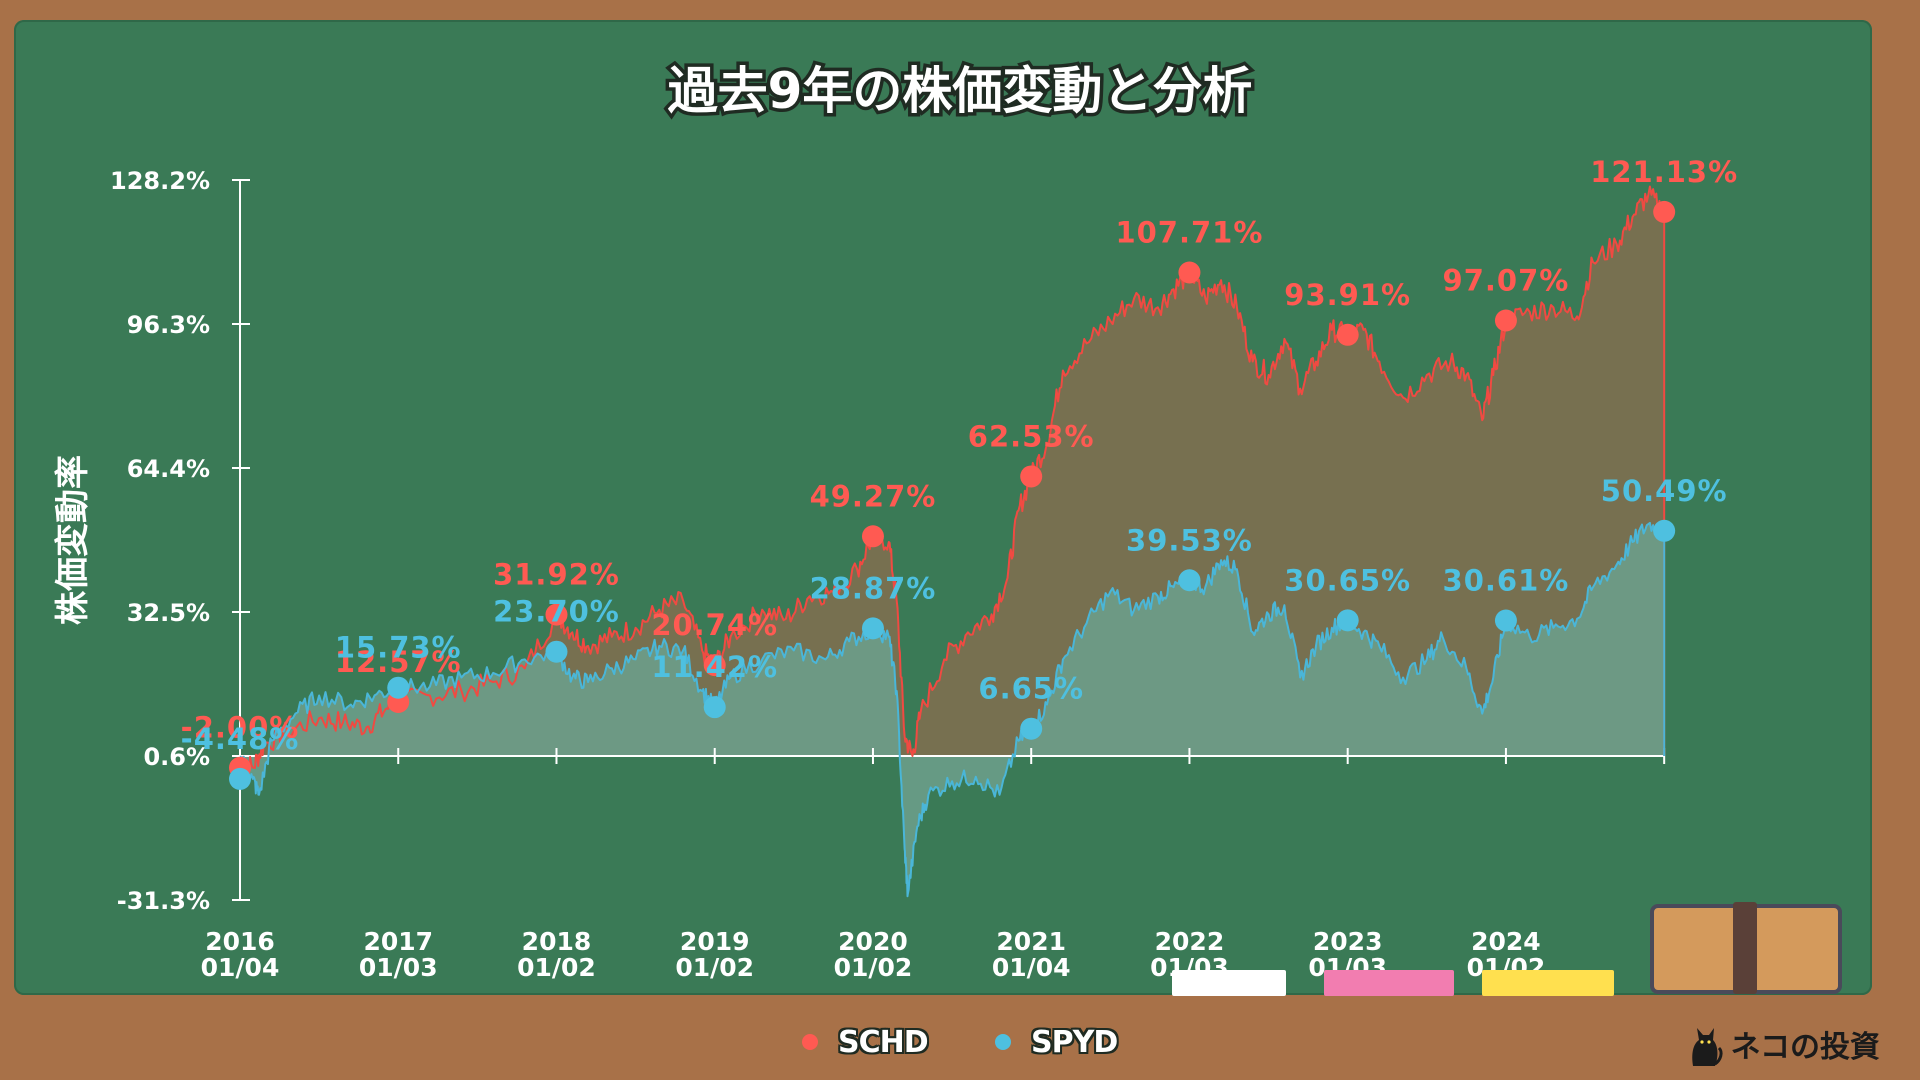 The image size is (1920, 1080). I want to click on legend-label-schd: SCHD, so click(883, 1042).